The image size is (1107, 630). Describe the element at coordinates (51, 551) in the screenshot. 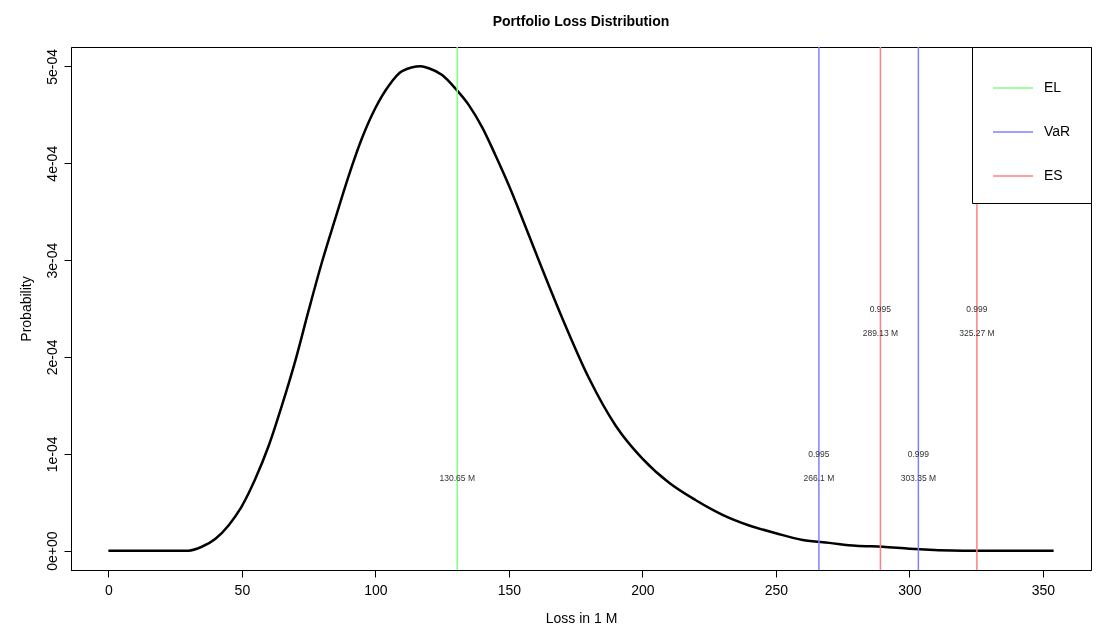

I see `y-tick-label: 0e+00` at that location.